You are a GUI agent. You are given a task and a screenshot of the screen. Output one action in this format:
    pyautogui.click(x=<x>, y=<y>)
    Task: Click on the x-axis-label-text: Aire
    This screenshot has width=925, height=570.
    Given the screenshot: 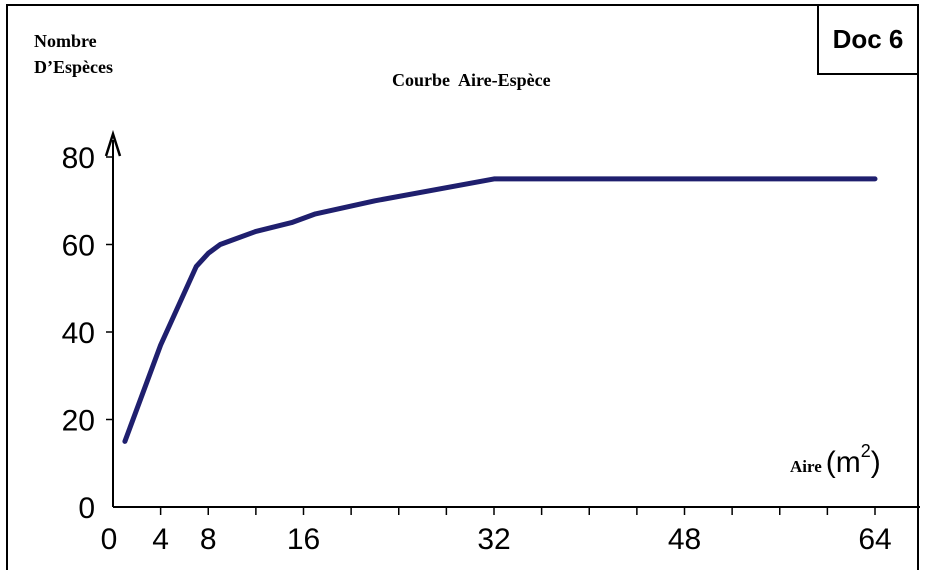 What is the action you would take?
    pyautogui.click(x=806, y=466)
    